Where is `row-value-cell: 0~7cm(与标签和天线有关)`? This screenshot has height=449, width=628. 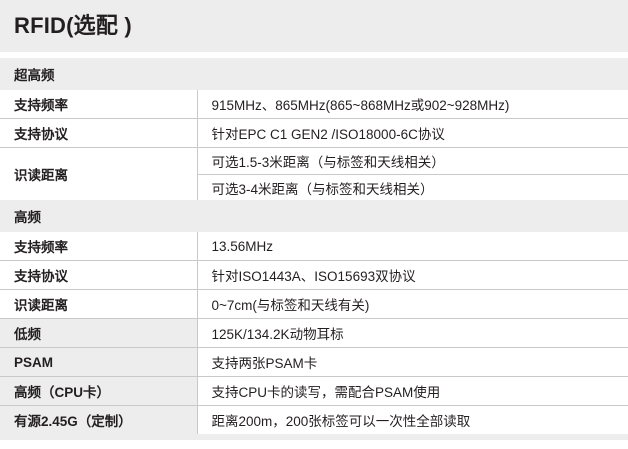
row-value-cell: 0~7cm(与标签和天线有关) is located at coordinates (412, 304).